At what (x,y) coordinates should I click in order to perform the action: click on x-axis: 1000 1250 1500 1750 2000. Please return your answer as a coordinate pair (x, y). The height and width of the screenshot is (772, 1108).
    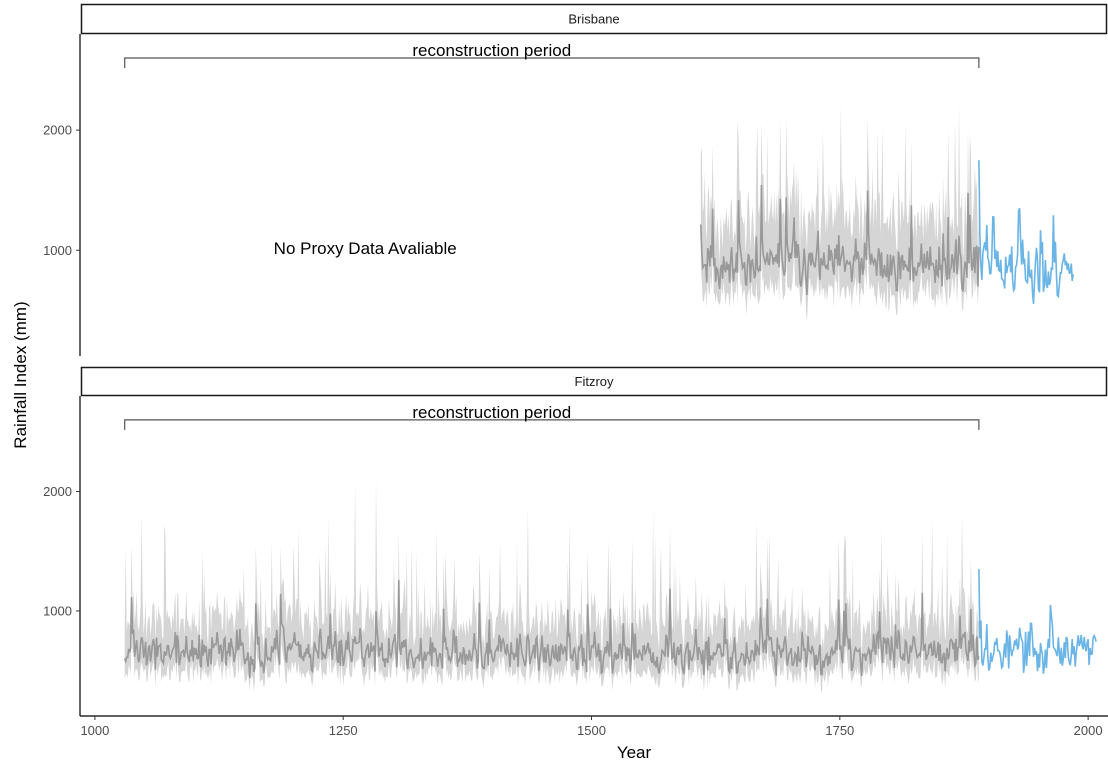
    Looking at the image, I should click on (594, 726).